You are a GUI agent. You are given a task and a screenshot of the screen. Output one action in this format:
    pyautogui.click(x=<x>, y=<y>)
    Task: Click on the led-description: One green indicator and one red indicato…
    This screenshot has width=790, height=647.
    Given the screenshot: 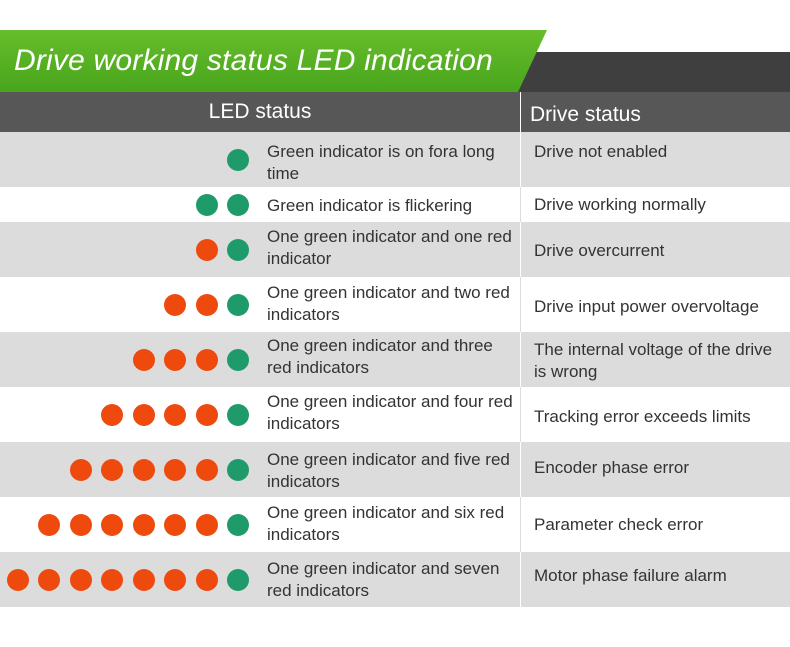 What is the action you would take?
    pyautogui.click(x=389, y=247)
    